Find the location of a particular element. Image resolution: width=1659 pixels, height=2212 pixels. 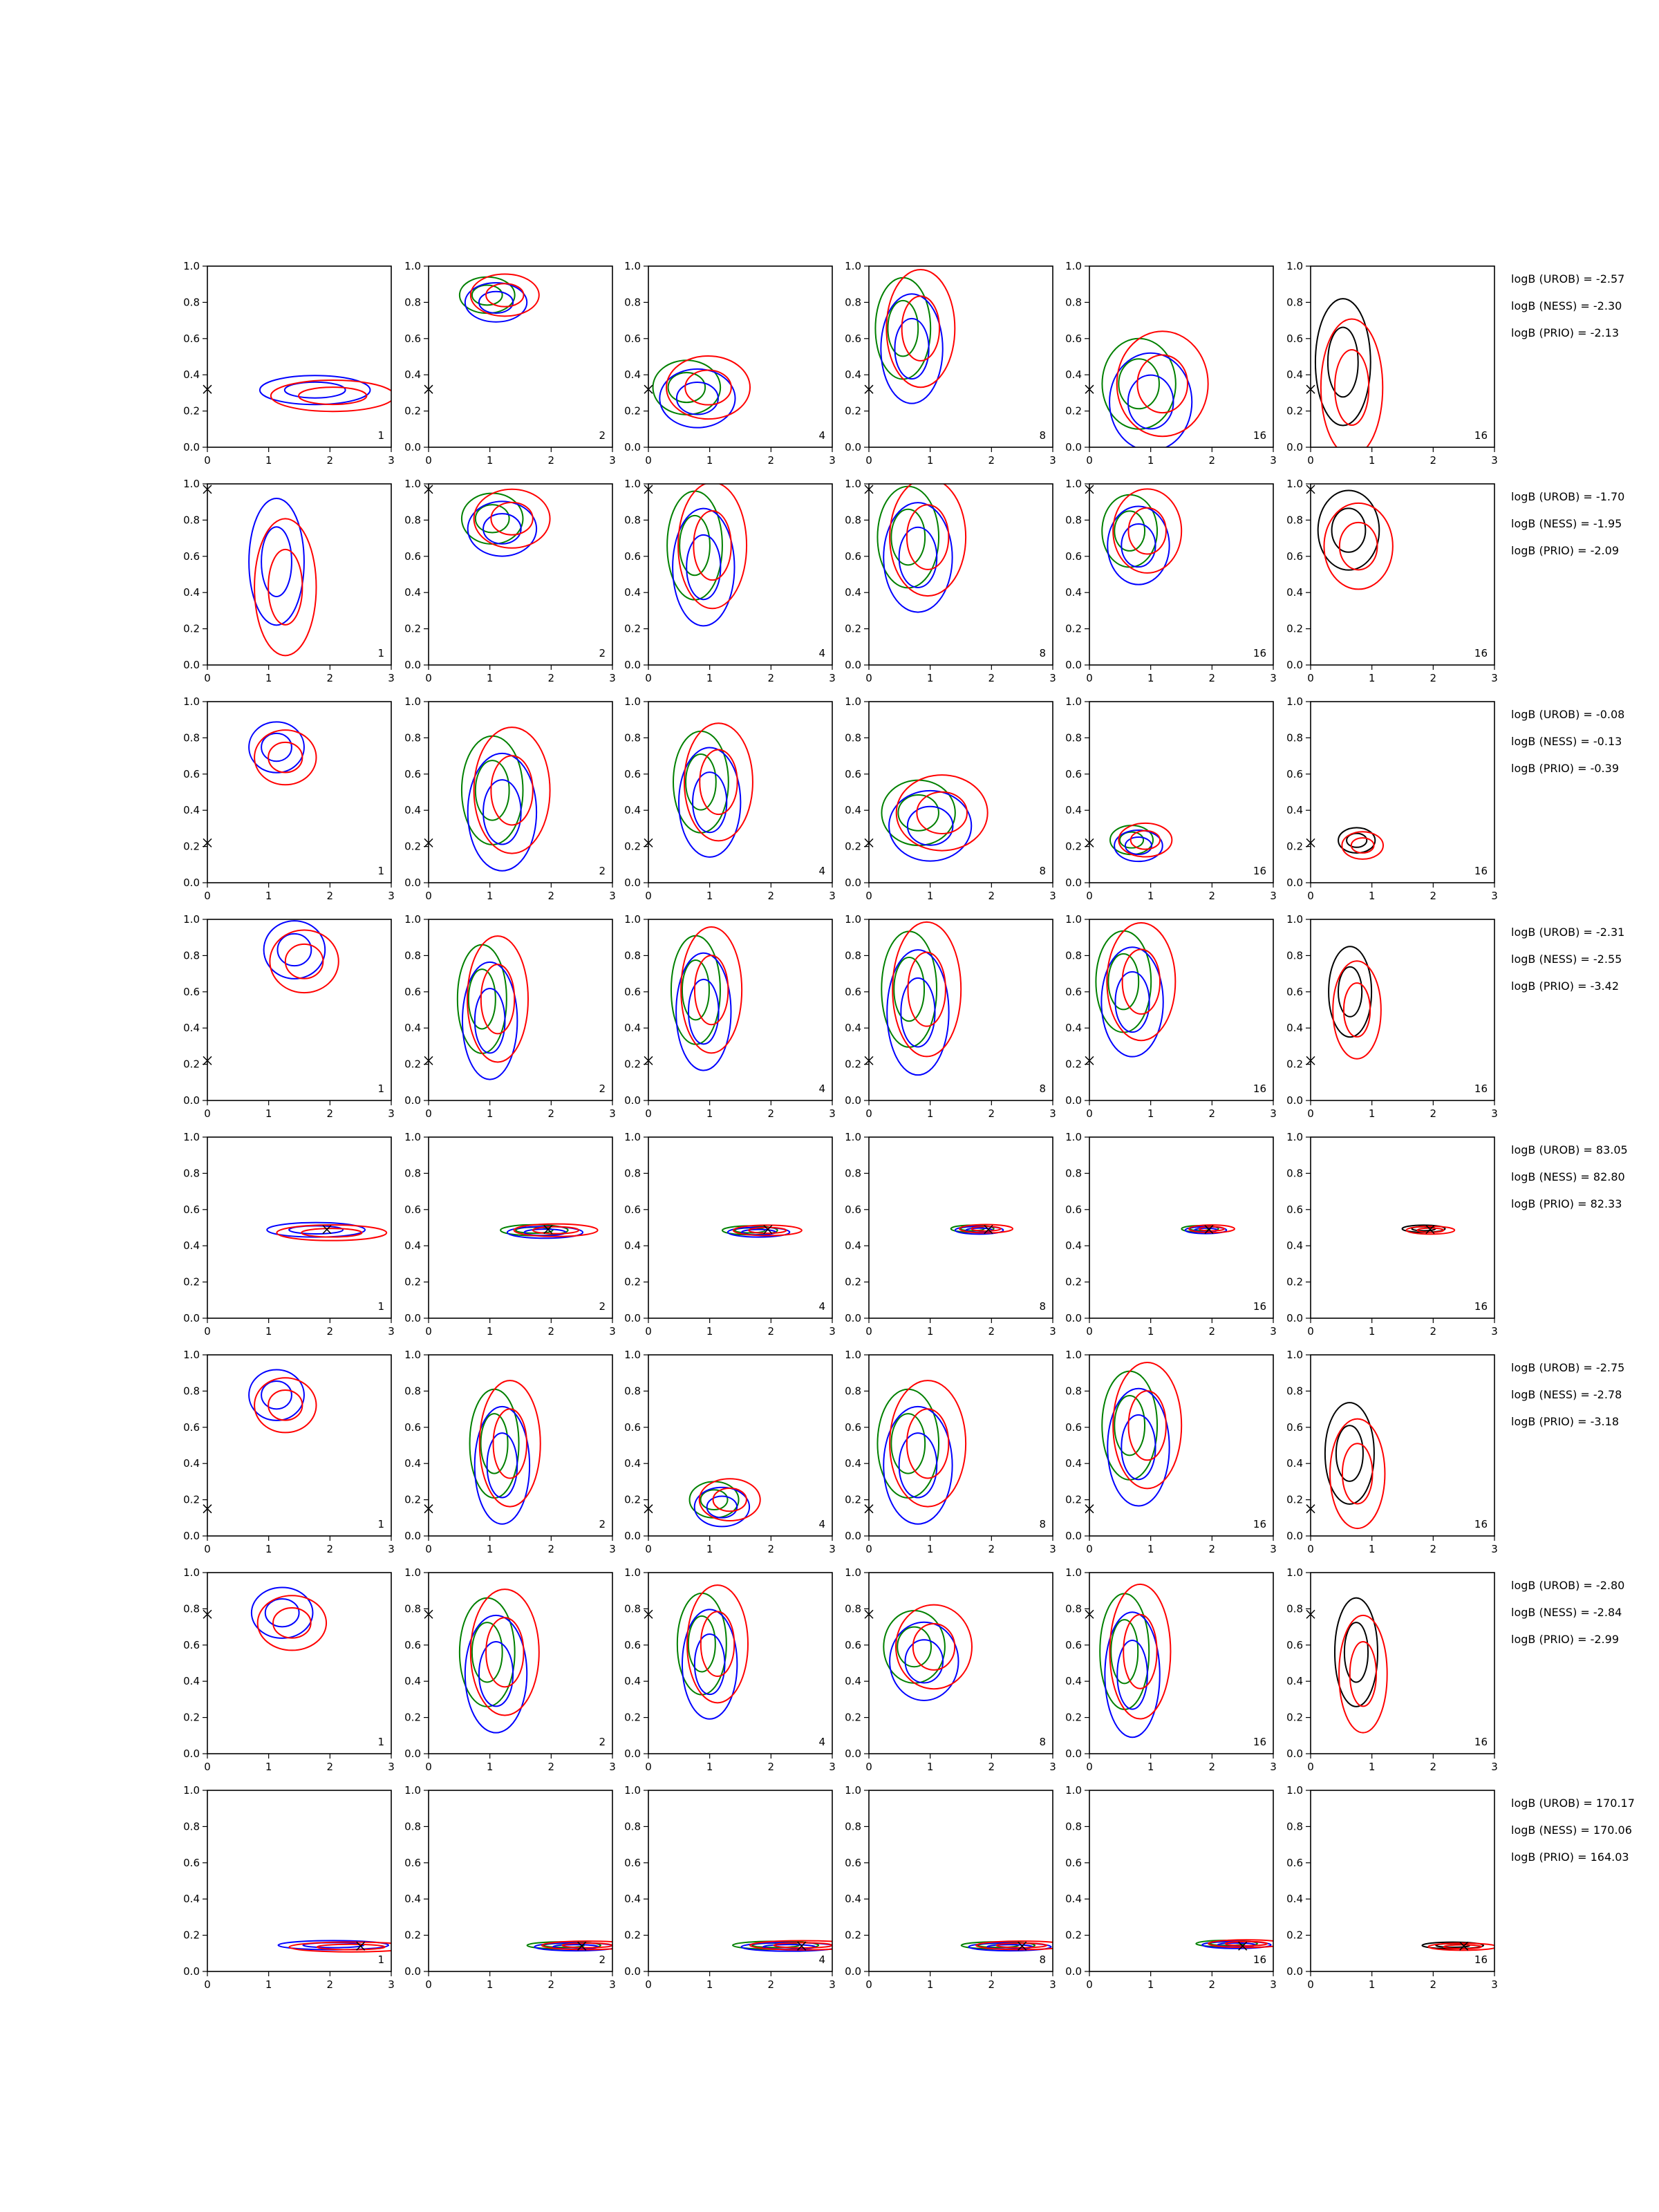

true-value-marker is located at coordinates (582, 1946).